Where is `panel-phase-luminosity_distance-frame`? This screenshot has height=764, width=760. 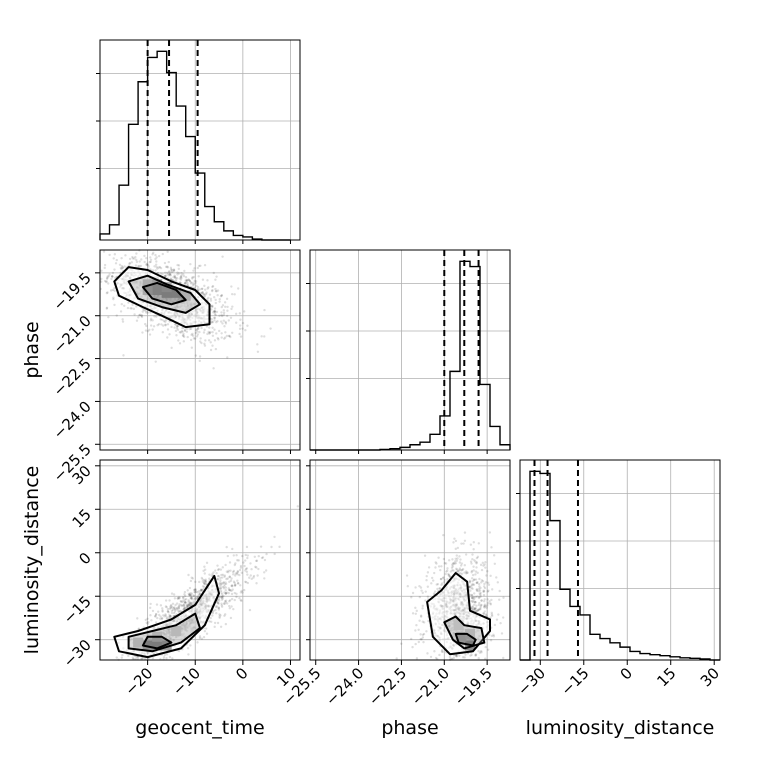
panel-phase-luminosity_distance-frame is located at coordinates (410, 560).